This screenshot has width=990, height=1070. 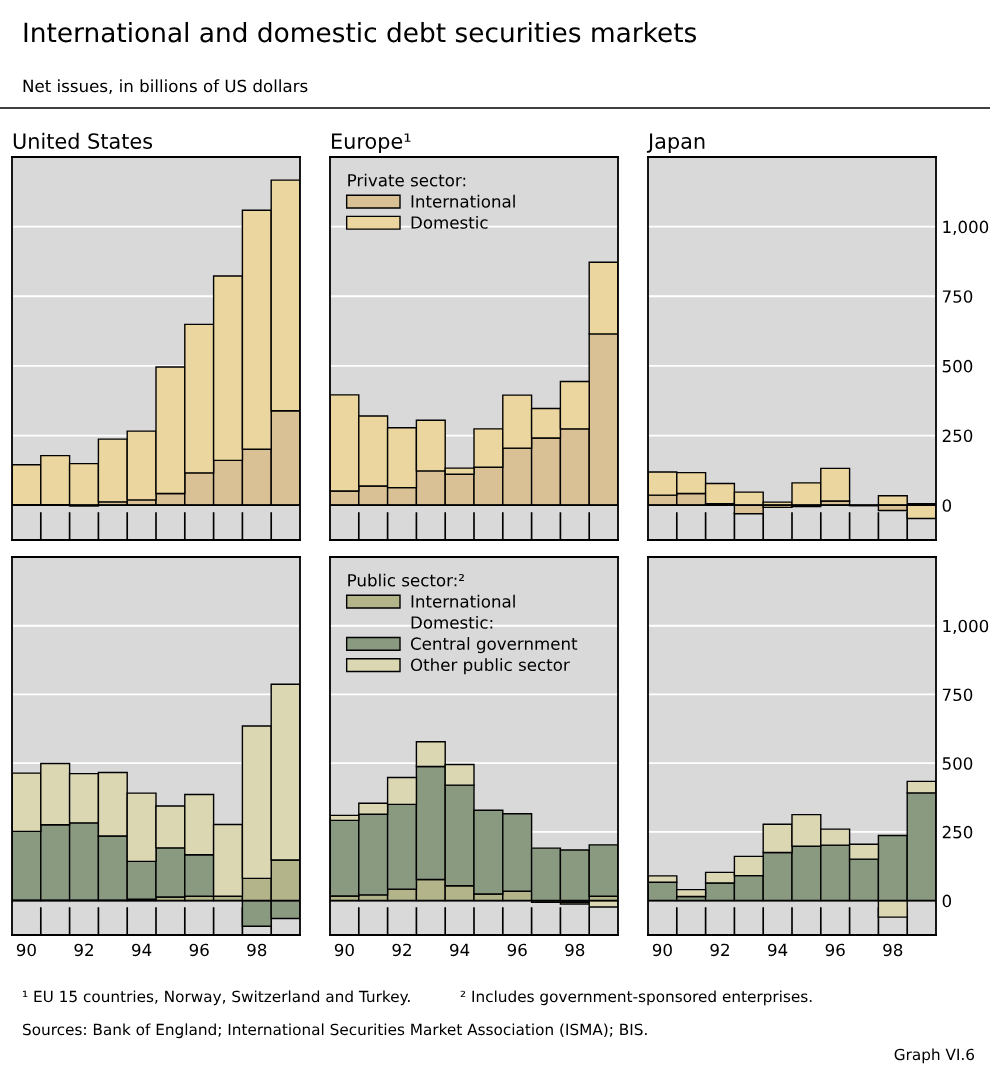 What do you see at coordinates (675, 143) in the screenshot?
I see `chart-title: Japan` at bounding box center [675, 143].